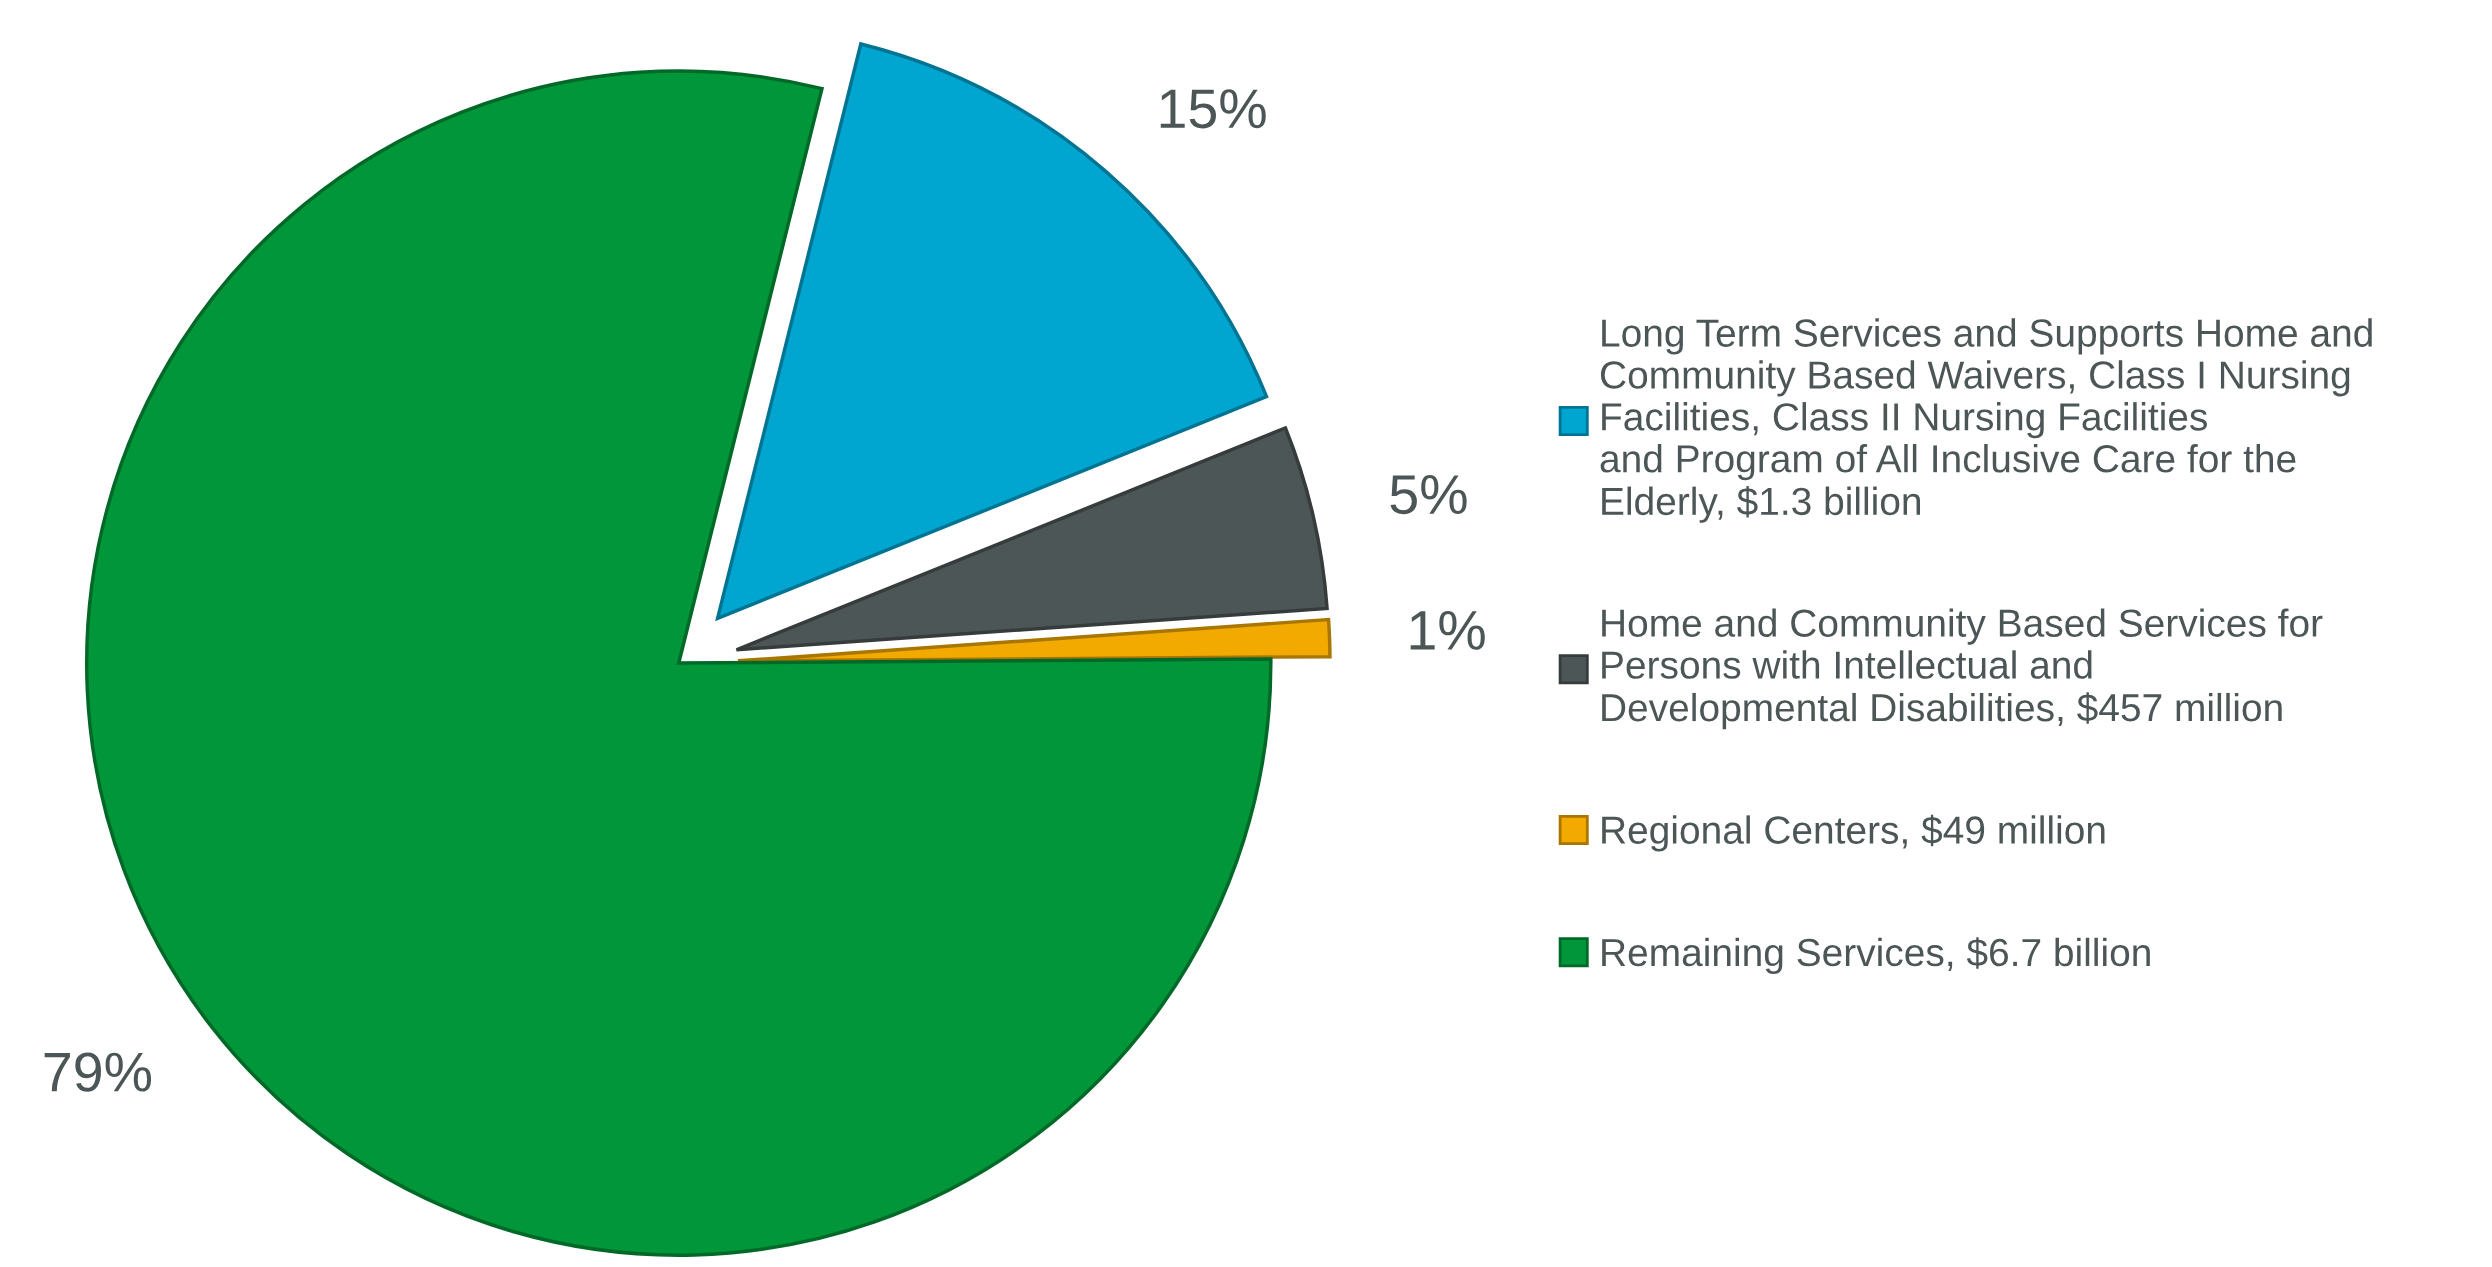  What do you see at coordinates (1986, 420) in the screenshot?
I see `legend-label: Long Term Services and Supports Home and Community Based Waivers, Class I Nursing Facilities, Class II Nursing Facilities and Program of All Inclusive Care for the Elderly, $1.3 billion` at bounding box center [1986, 420].